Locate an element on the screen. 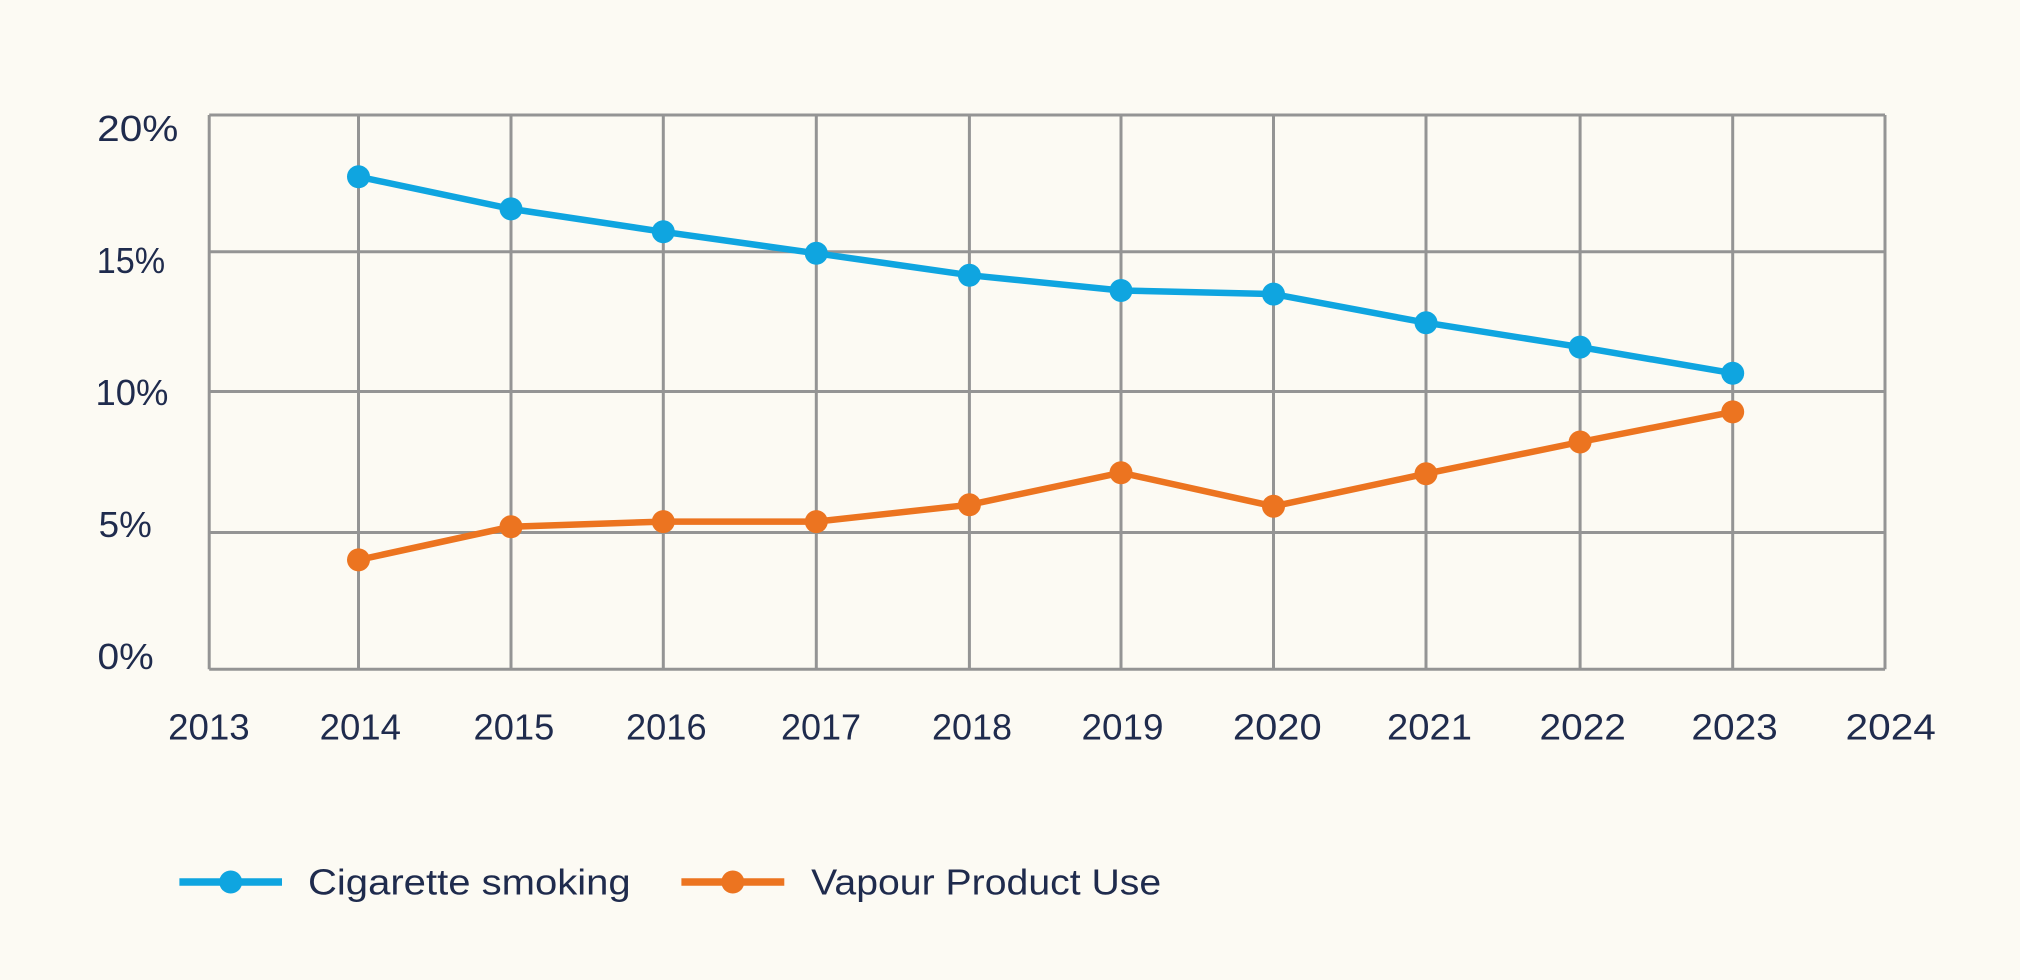 The height and width of the screenshot is (980, 2020). svg-text: 2020 is located at coordinates (1277, 727).